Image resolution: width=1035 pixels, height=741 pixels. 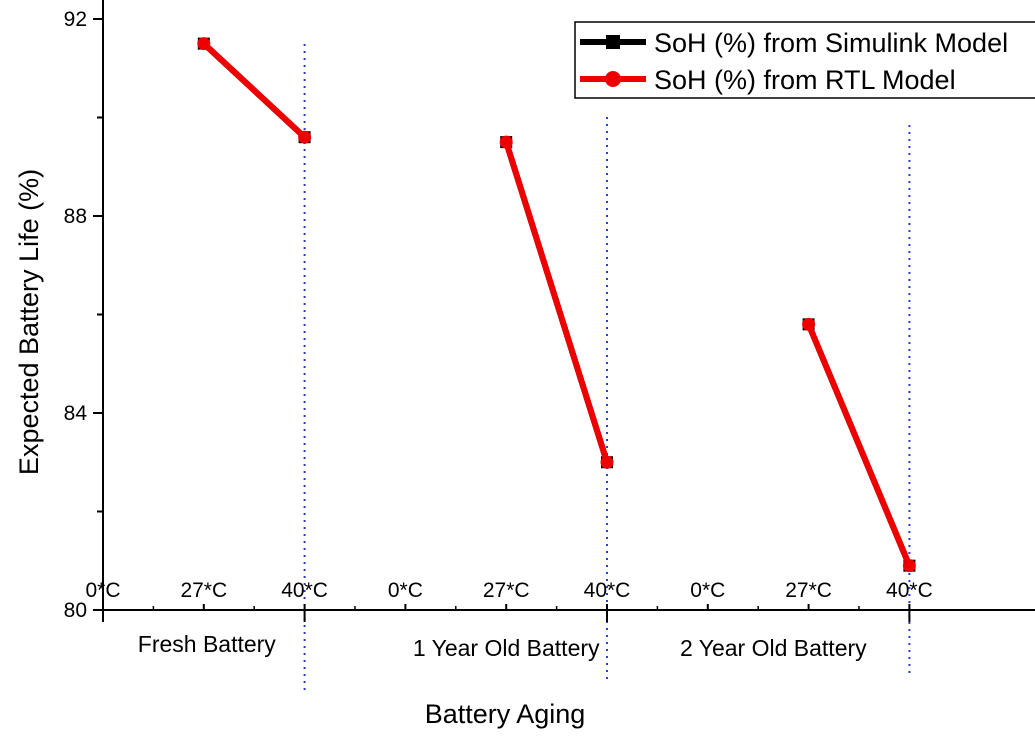 What do you see at coordinates (207, 644) in the screenshot?
I see `group-label: Fresh Battery` at bounding box center [207, 644].